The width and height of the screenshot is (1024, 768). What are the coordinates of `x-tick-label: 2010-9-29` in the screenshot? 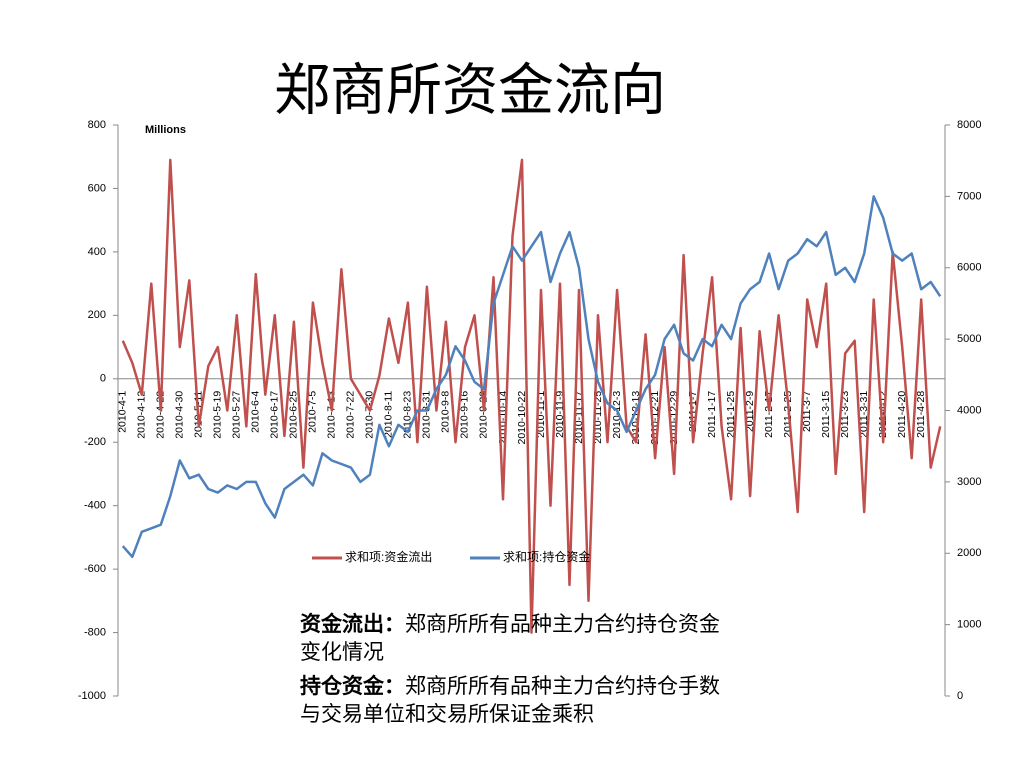 It's located at (484, 415).